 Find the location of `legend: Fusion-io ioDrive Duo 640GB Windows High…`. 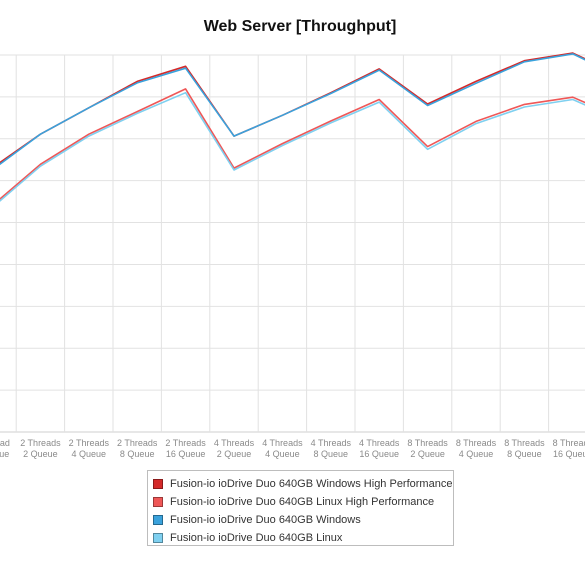

legend: Fusion-io ioDrive Duo 640GB Windows High… is located at coordinates (300, 508).